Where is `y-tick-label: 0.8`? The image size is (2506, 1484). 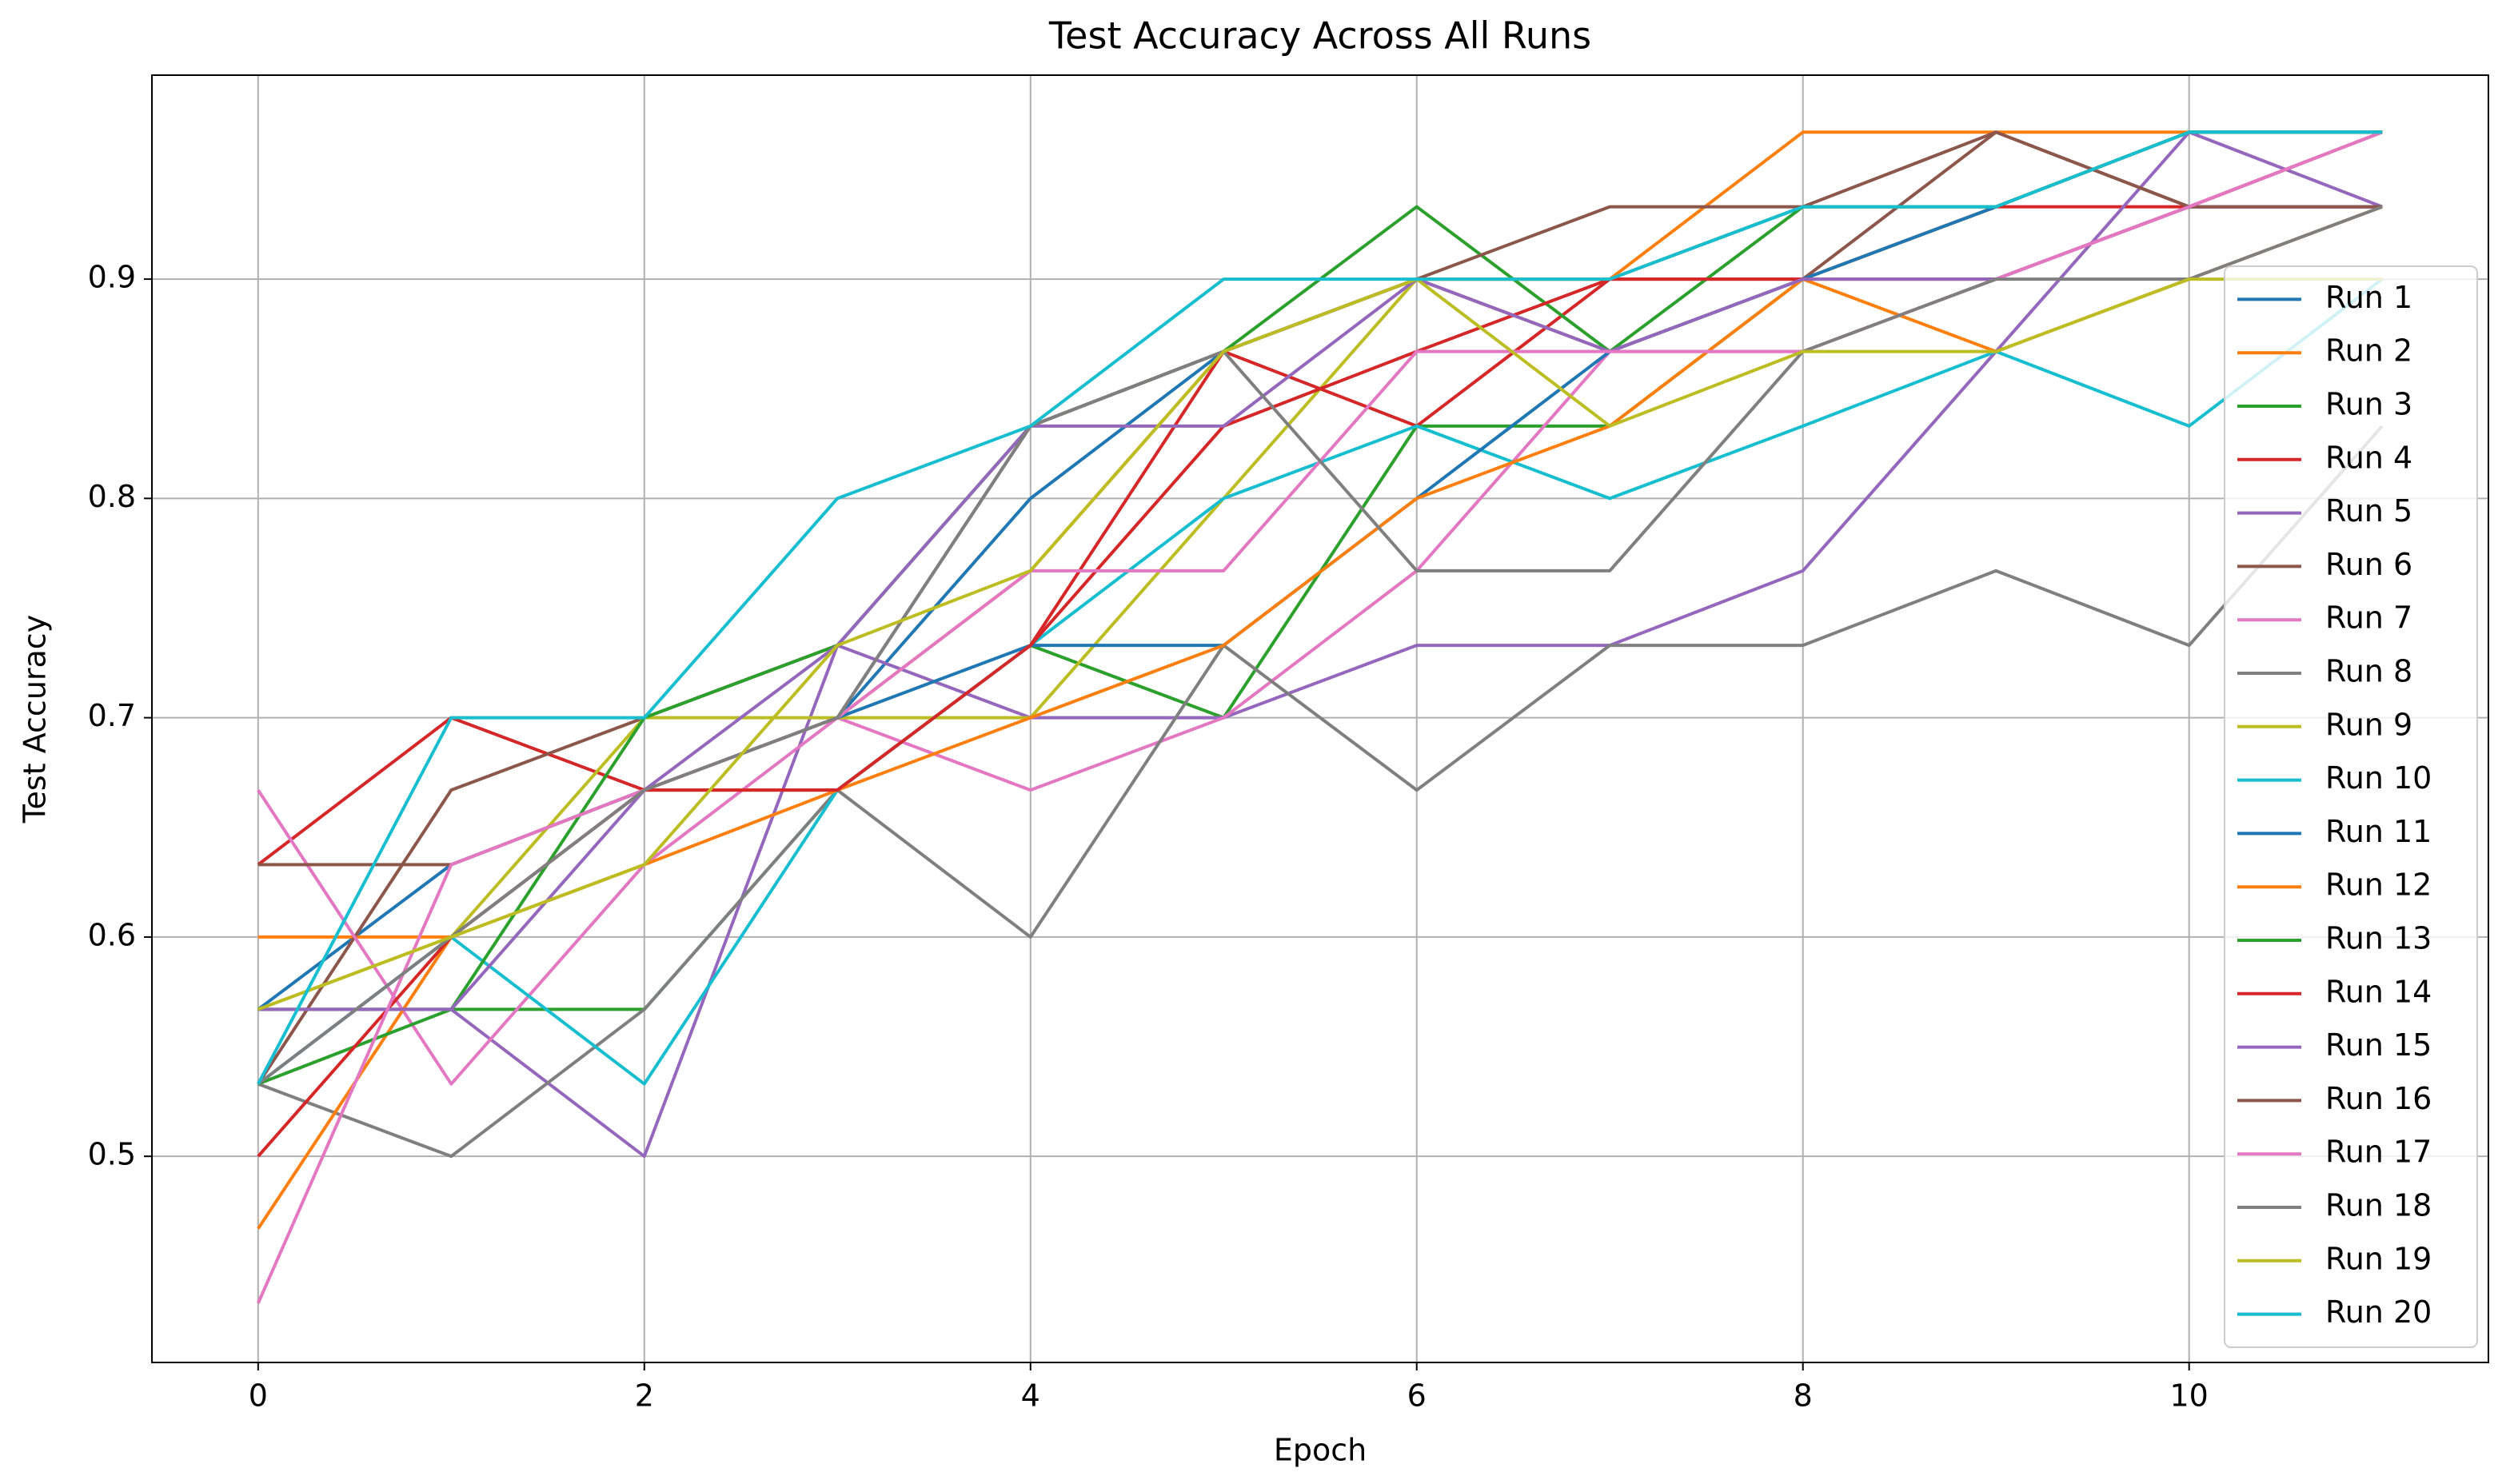
y-tick-label: 0.8 is located at coordinates (112, 496).